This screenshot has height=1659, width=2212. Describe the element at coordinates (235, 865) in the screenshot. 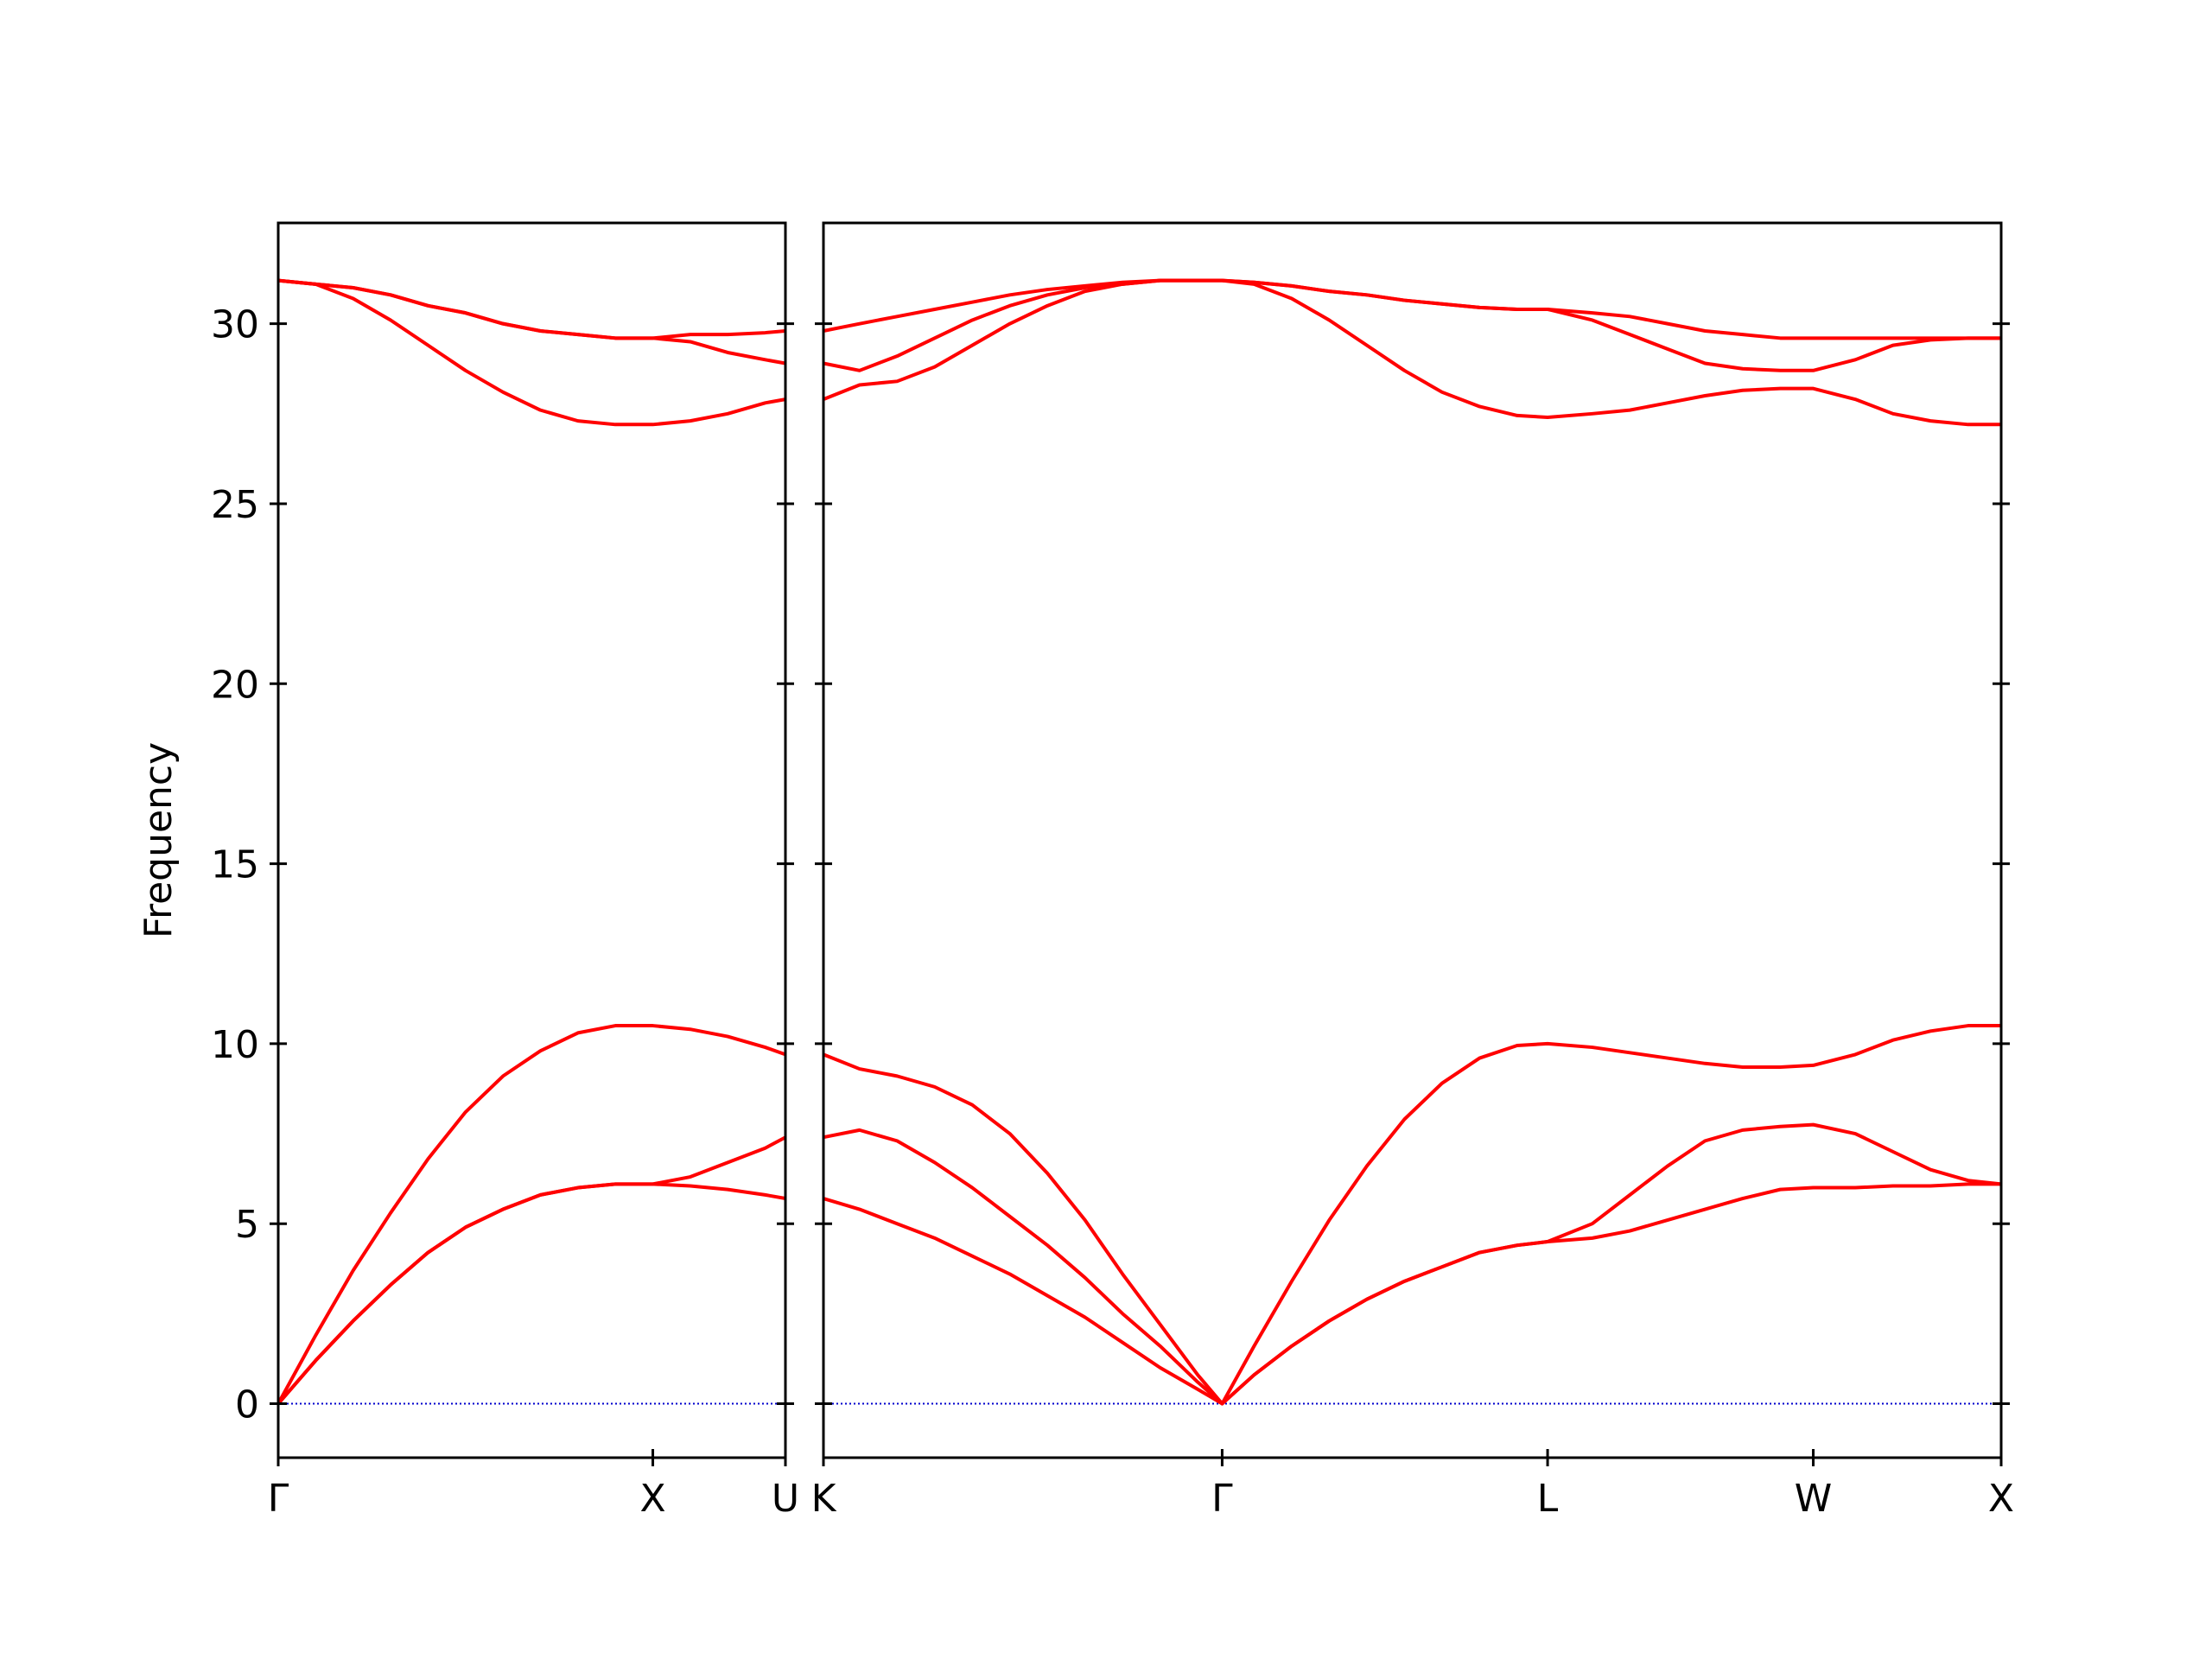

I see `y-tick-label: 15` at that location.